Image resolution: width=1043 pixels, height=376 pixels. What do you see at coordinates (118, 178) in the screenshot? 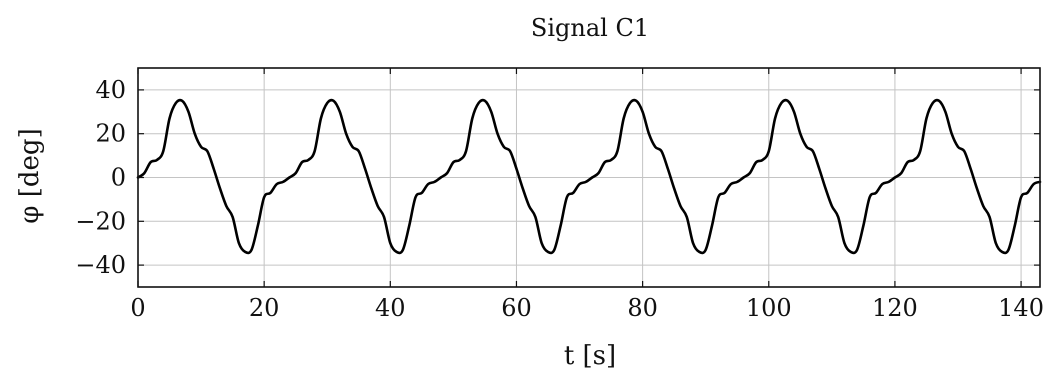
I see `y-tick-label: 0` at bounding box center [118, 178].